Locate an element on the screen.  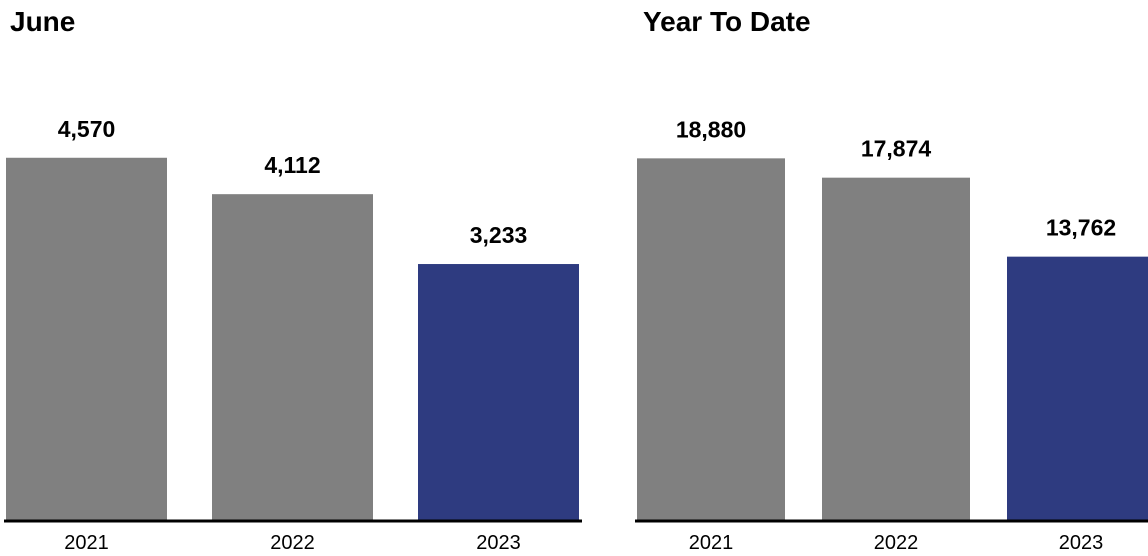
june-tick-labels: 2021 2022 2023 is located at coordinates (292, 543).